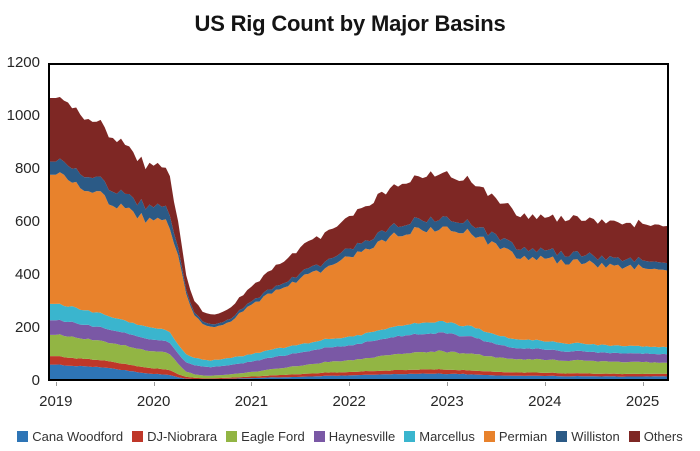  What do you see at coordinates (562, 436) in the screenshot?
I see `legend-swatch-williston` at bounding box center [562, 436].